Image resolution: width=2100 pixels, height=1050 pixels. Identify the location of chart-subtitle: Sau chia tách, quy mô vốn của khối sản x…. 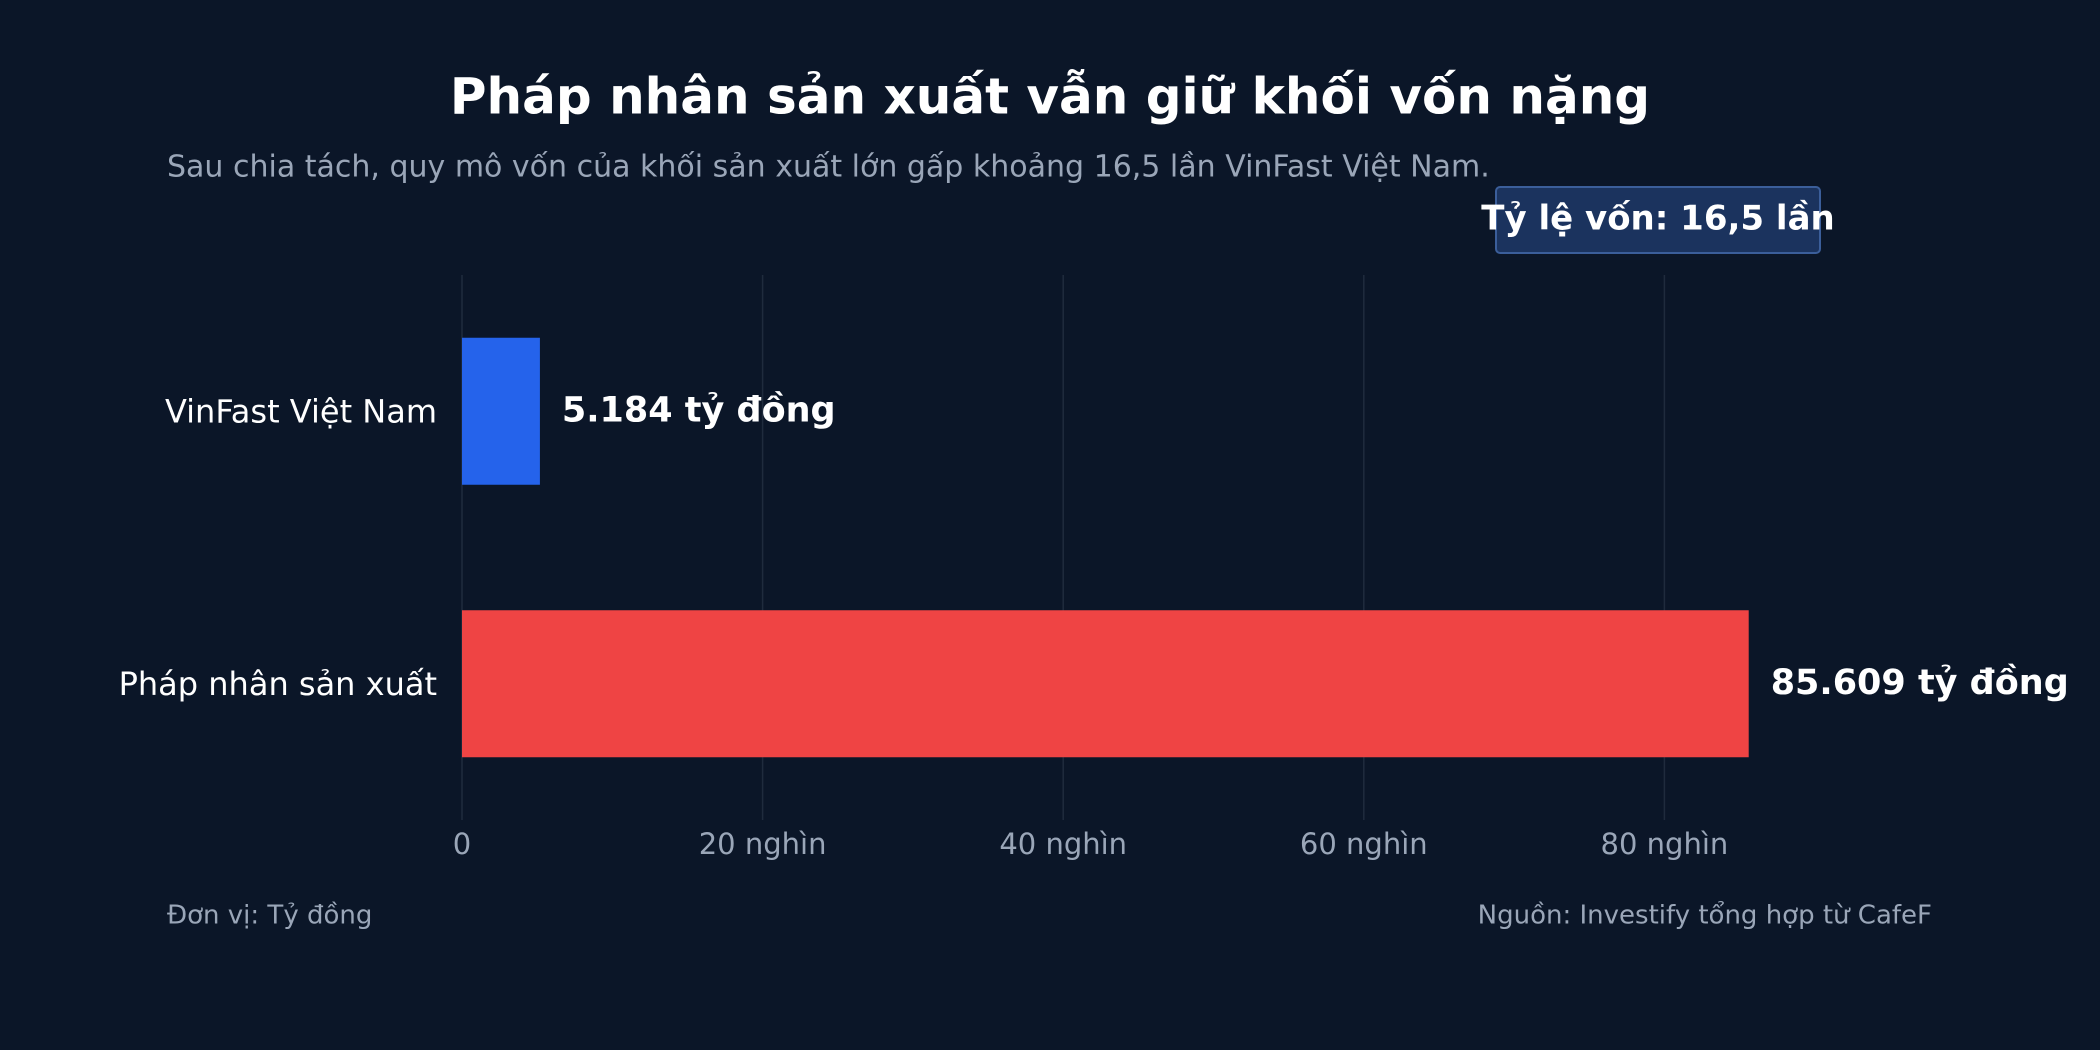
(828, 167).